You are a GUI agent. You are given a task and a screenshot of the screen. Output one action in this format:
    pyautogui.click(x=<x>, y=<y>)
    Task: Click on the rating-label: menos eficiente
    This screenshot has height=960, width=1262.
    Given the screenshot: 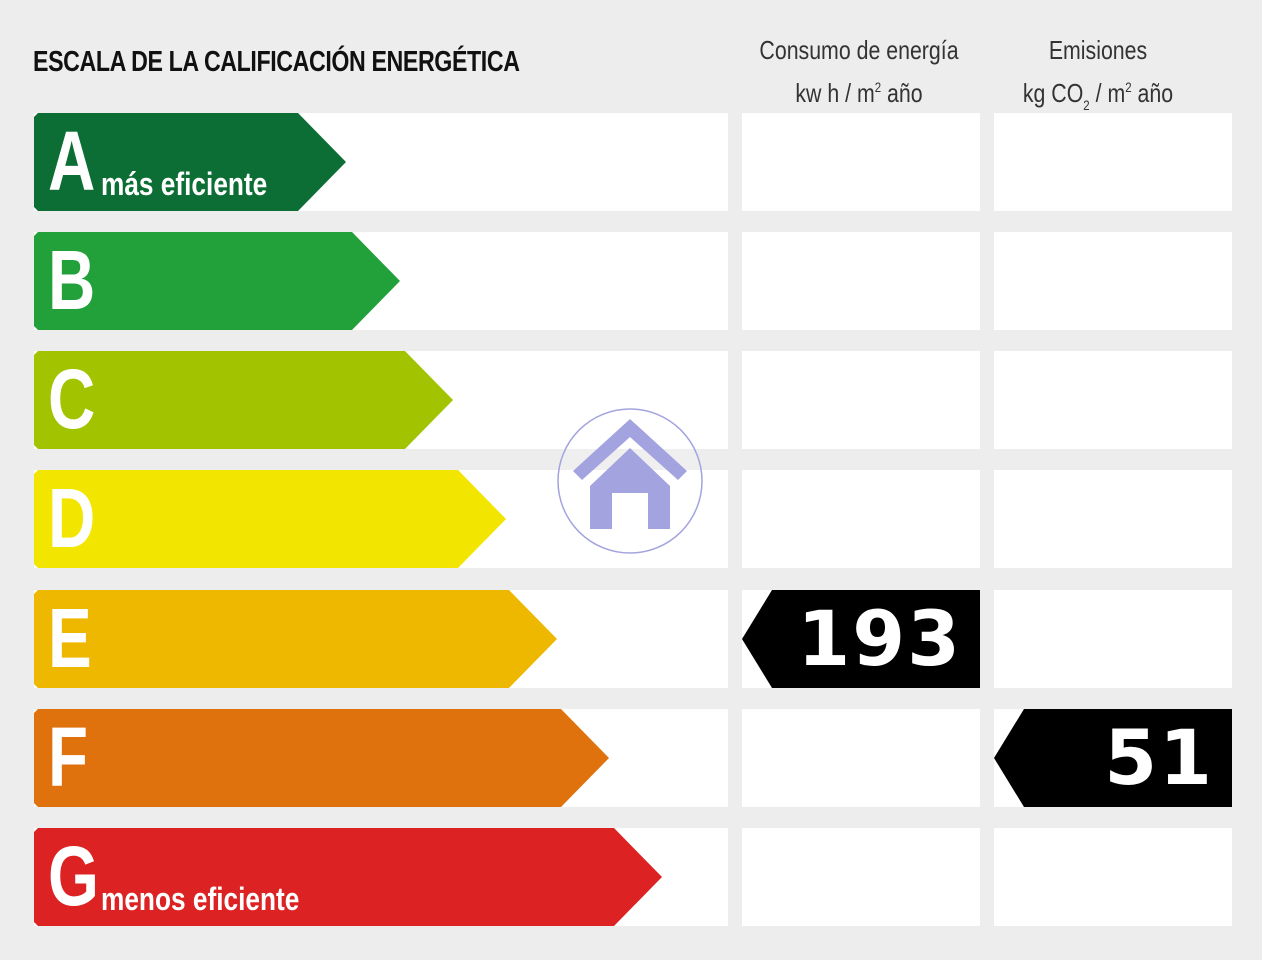 What is the action you would take?
    pyautogui.click(x=200, y=899)
    